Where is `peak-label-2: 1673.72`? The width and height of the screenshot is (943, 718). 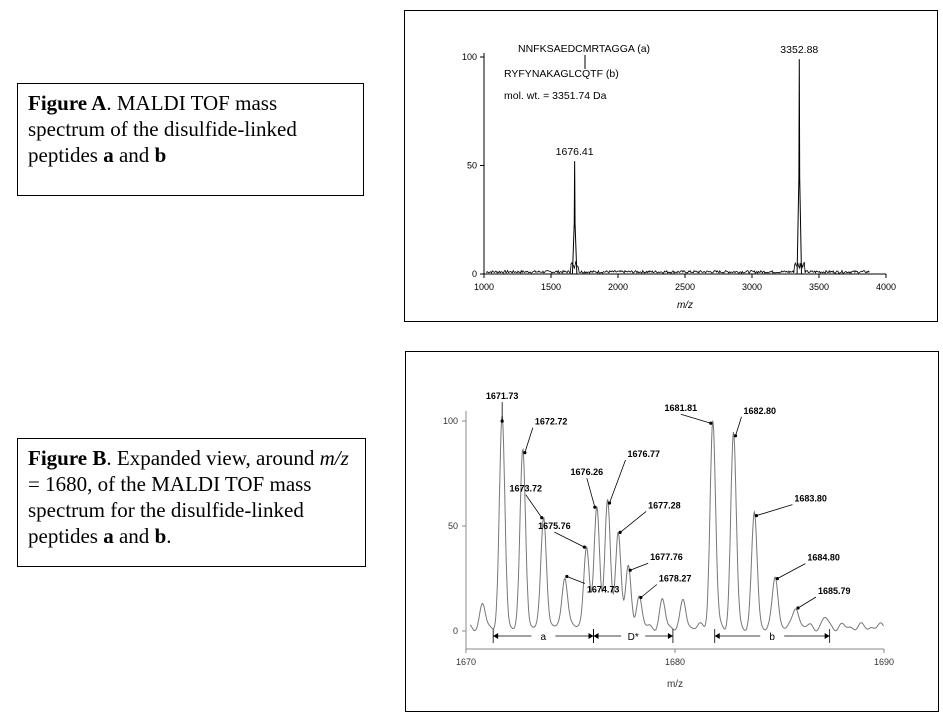
peak-label-2: 1673.72 is located at coordinates (525, 489).